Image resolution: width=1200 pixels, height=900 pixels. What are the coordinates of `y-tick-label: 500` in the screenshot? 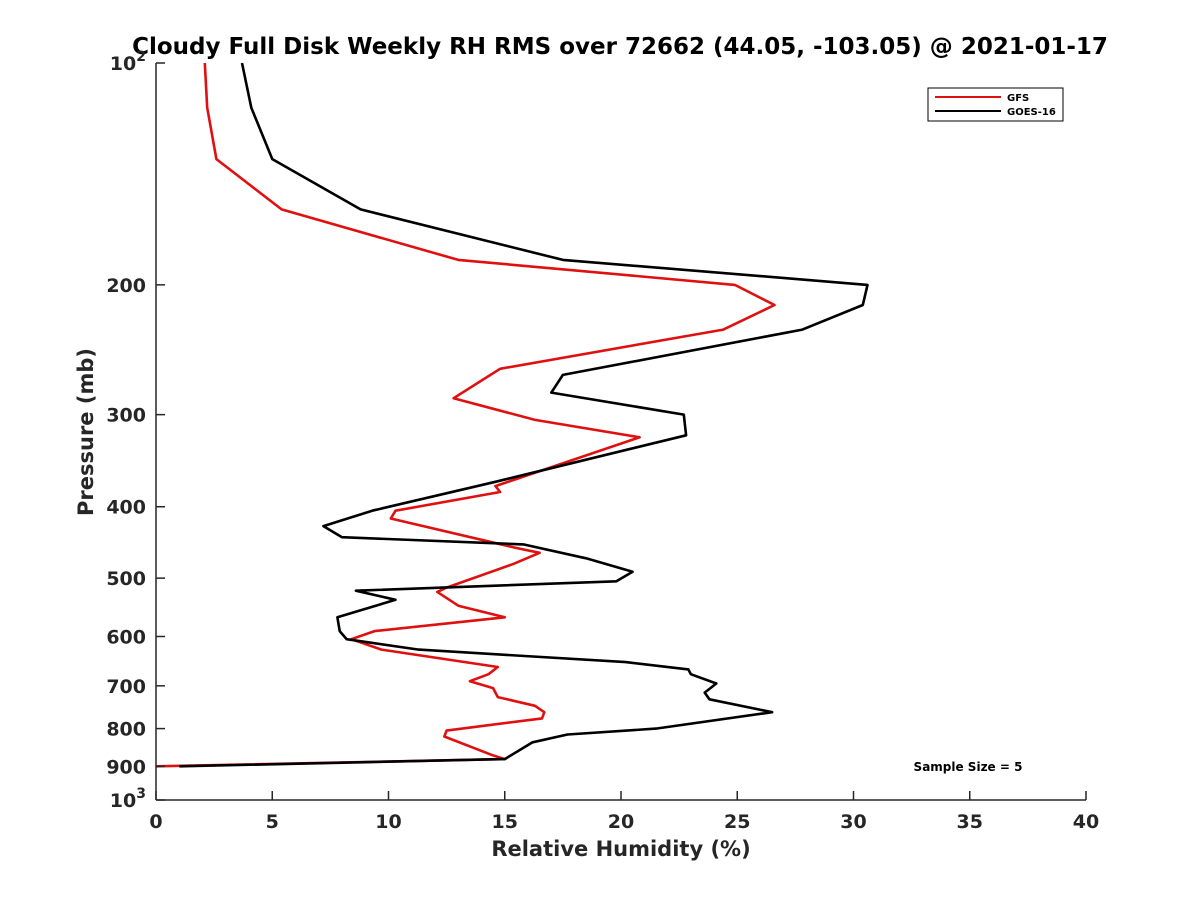 It's located at (126, 579).